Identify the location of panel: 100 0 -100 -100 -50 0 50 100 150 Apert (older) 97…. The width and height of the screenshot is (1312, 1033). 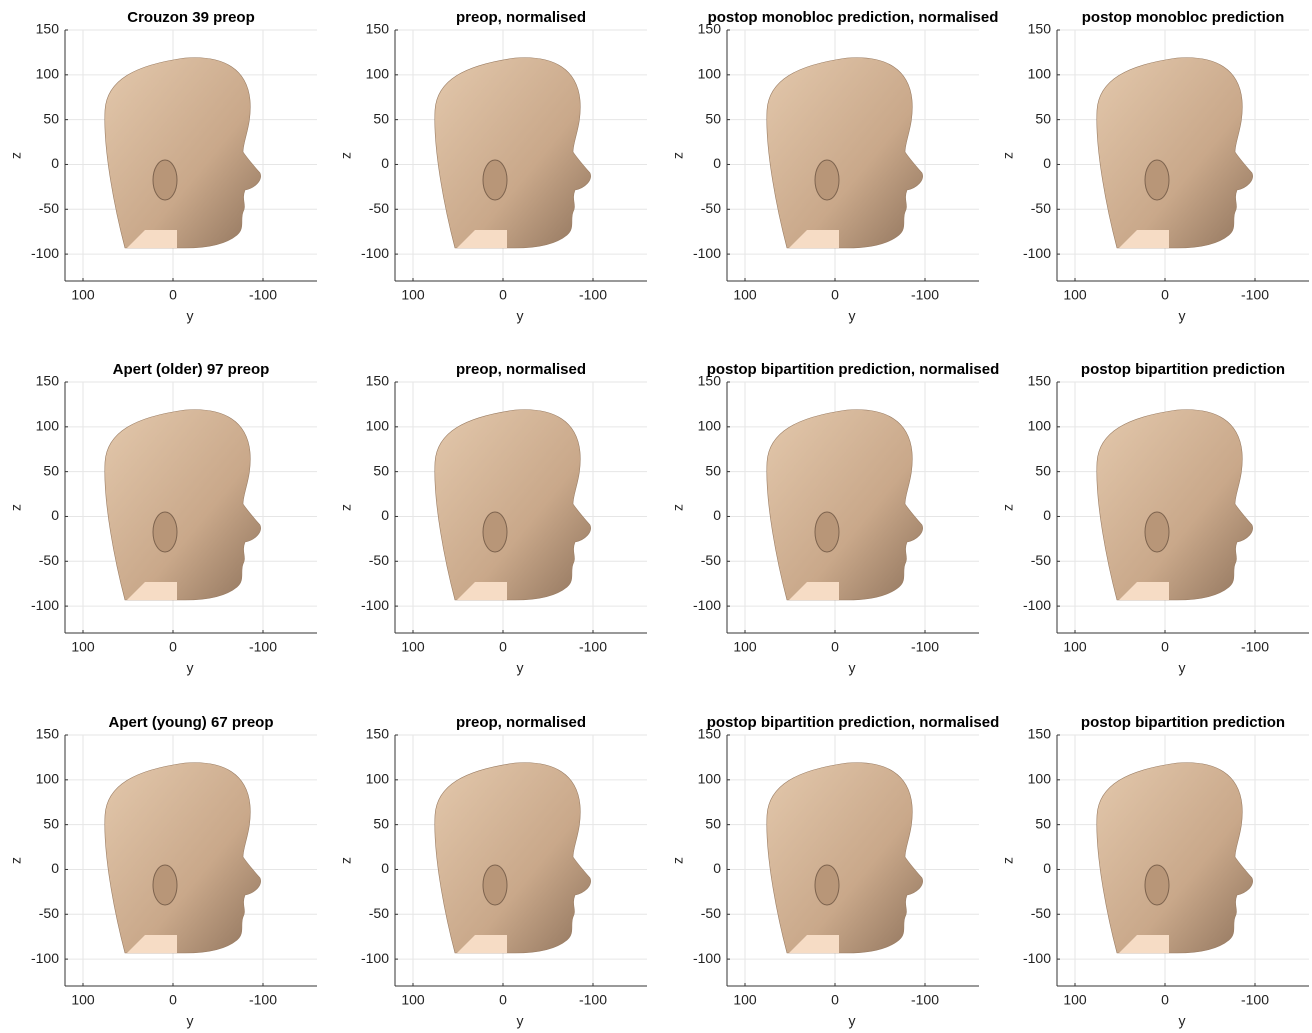
(162, 518).